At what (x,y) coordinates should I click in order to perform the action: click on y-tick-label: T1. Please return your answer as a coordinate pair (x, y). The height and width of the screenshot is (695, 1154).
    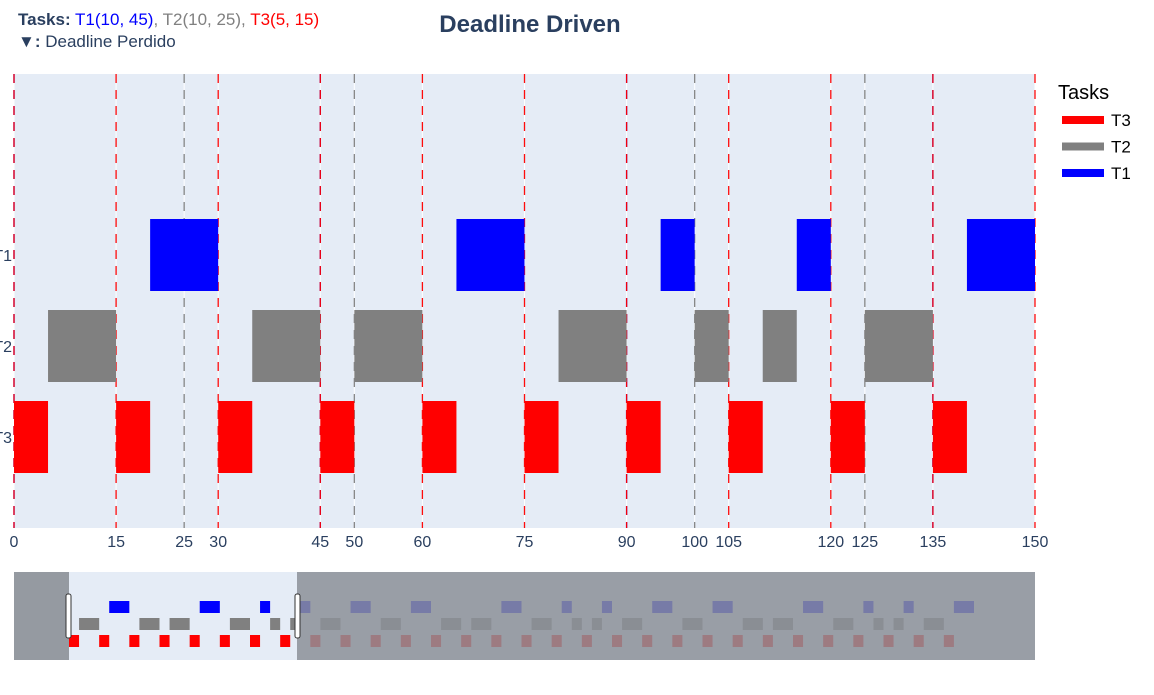
    Looking at the image, I should click on (6, 256).